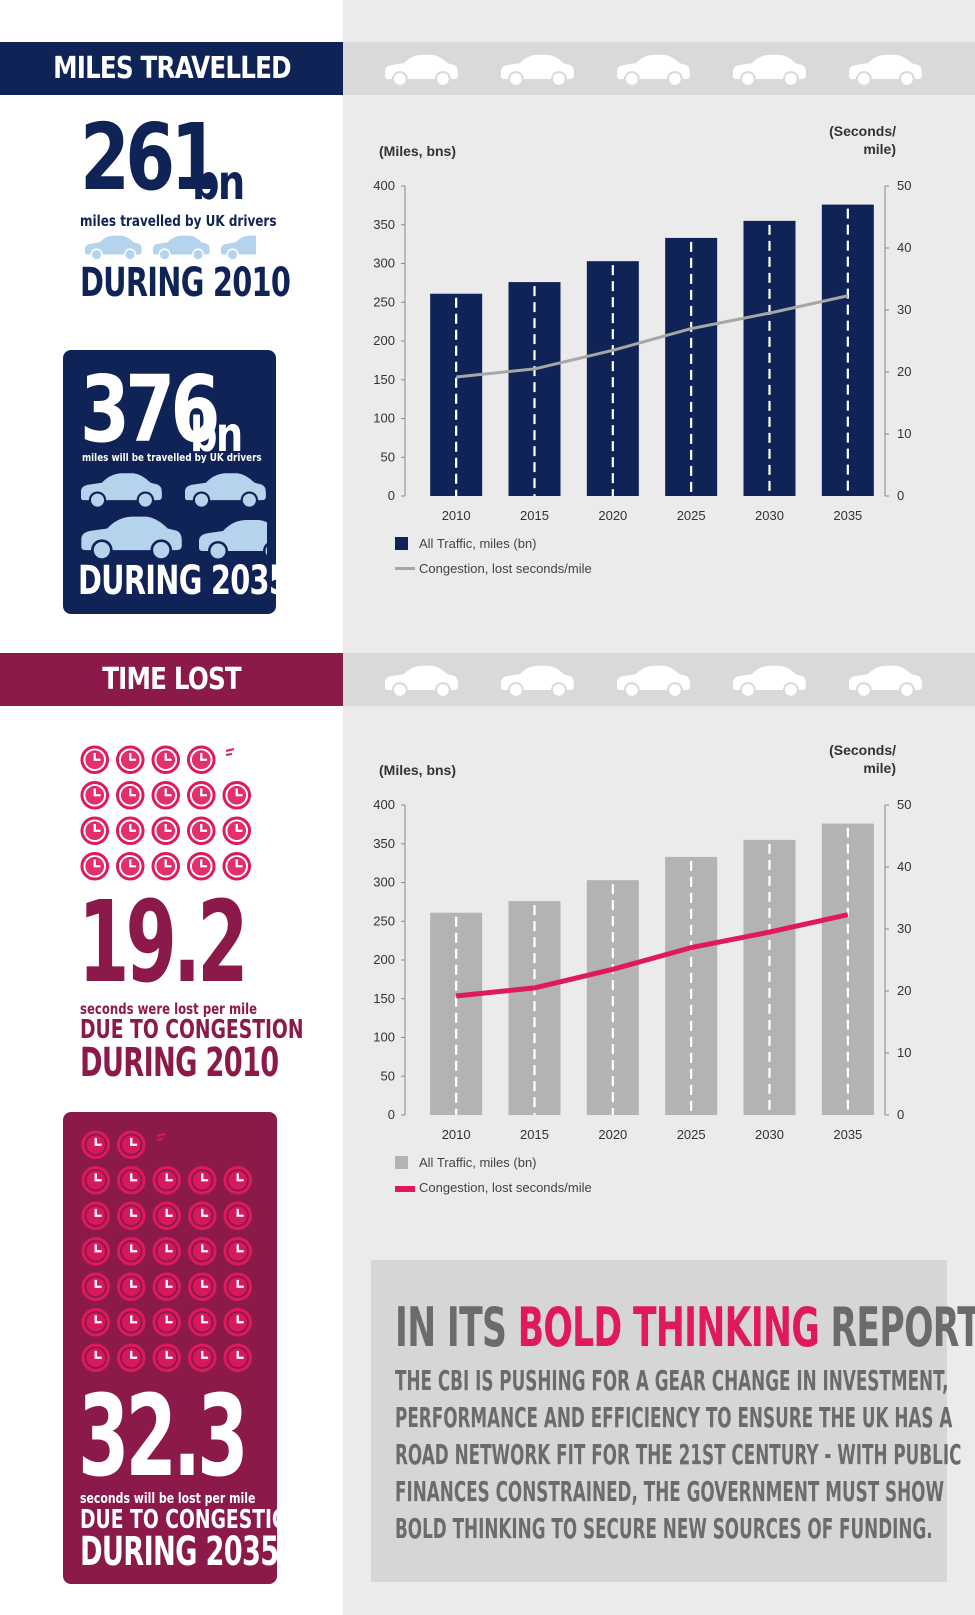  What do you see at coordinates (904, 990) in the screenshot?
I see `y2-tick-label: 20` at bounding box center [904, 990].